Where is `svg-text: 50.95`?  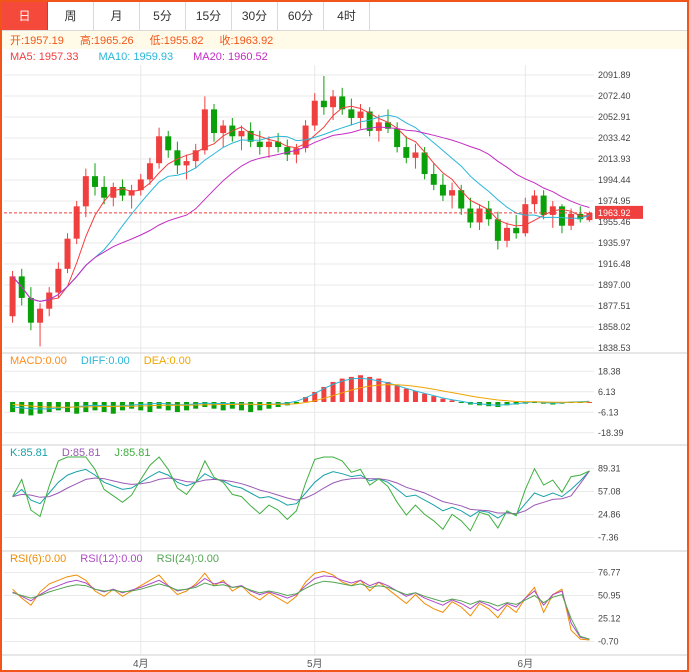
svg-text: 50.95 is located at coordinates (609, 596).